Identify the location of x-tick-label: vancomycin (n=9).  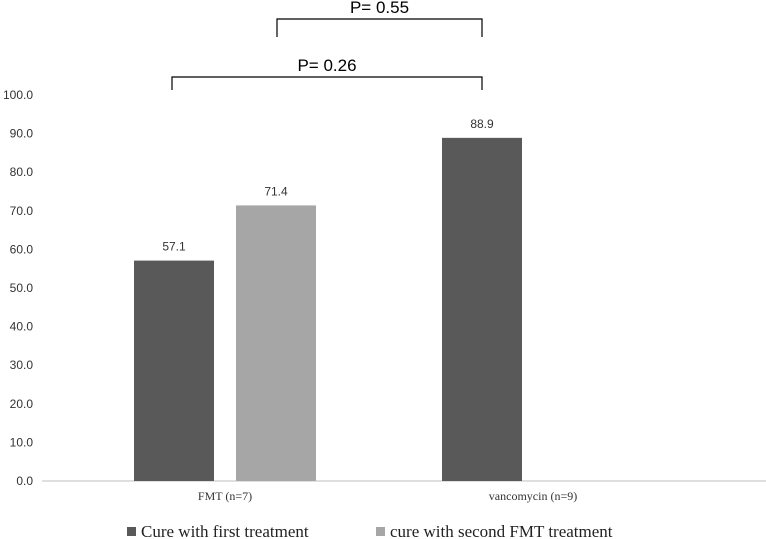
(533, 496).